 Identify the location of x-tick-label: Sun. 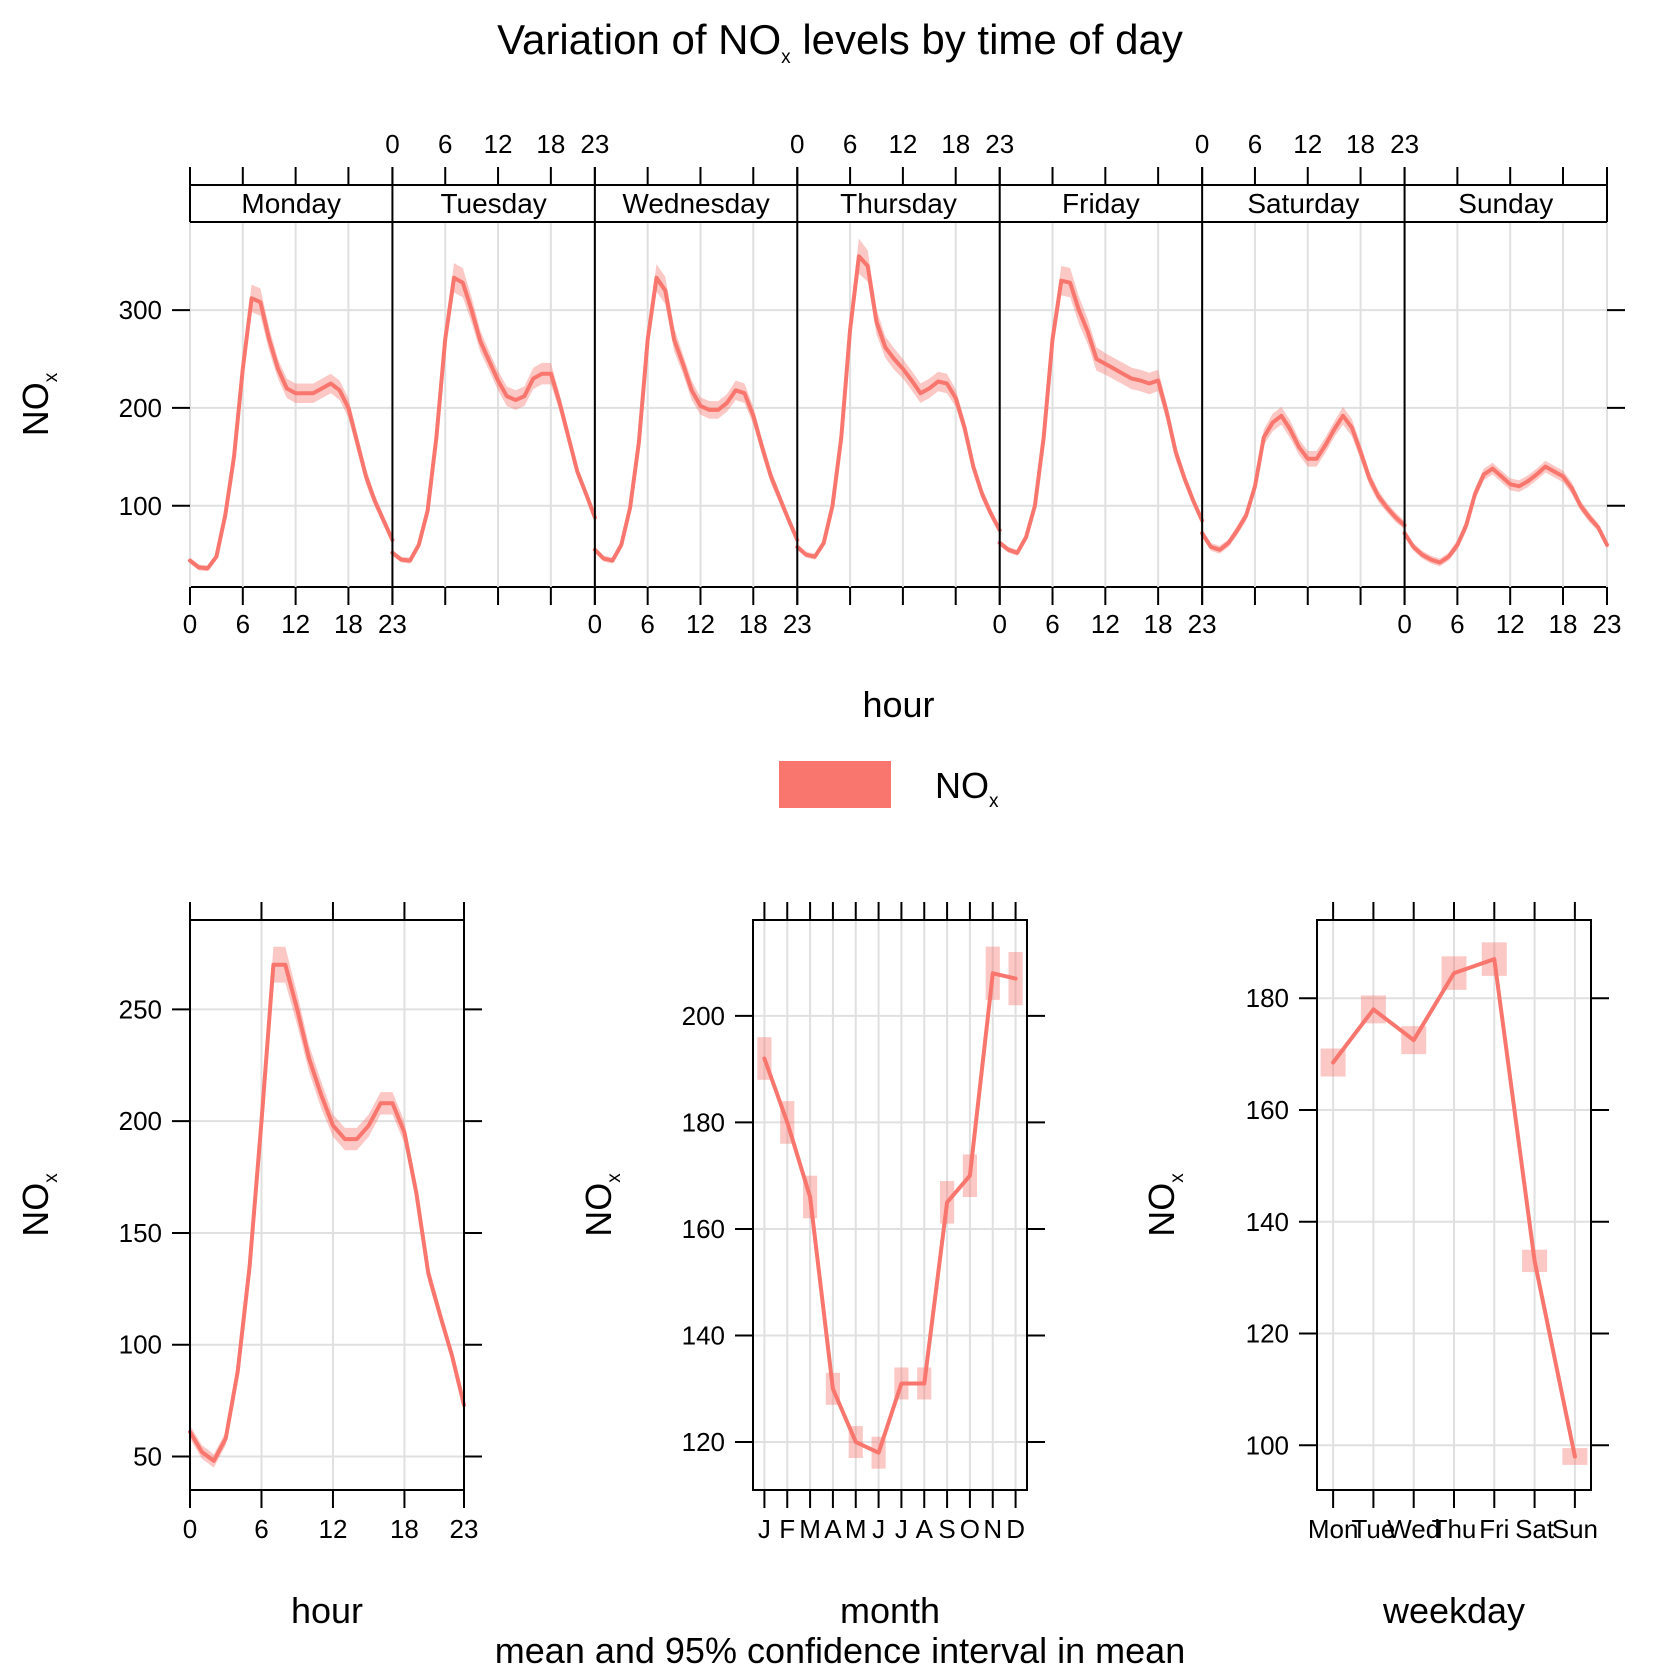
(1575, 1529).